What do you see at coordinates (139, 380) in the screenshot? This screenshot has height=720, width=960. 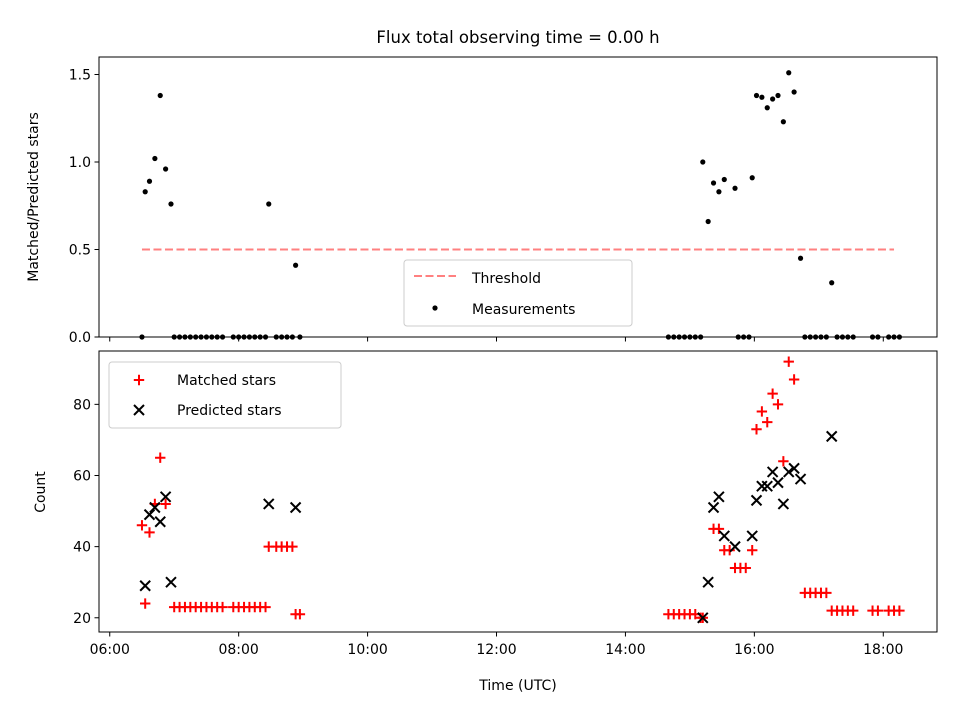 I see `legend-matched-swatch` at bounding box center [139, 380].